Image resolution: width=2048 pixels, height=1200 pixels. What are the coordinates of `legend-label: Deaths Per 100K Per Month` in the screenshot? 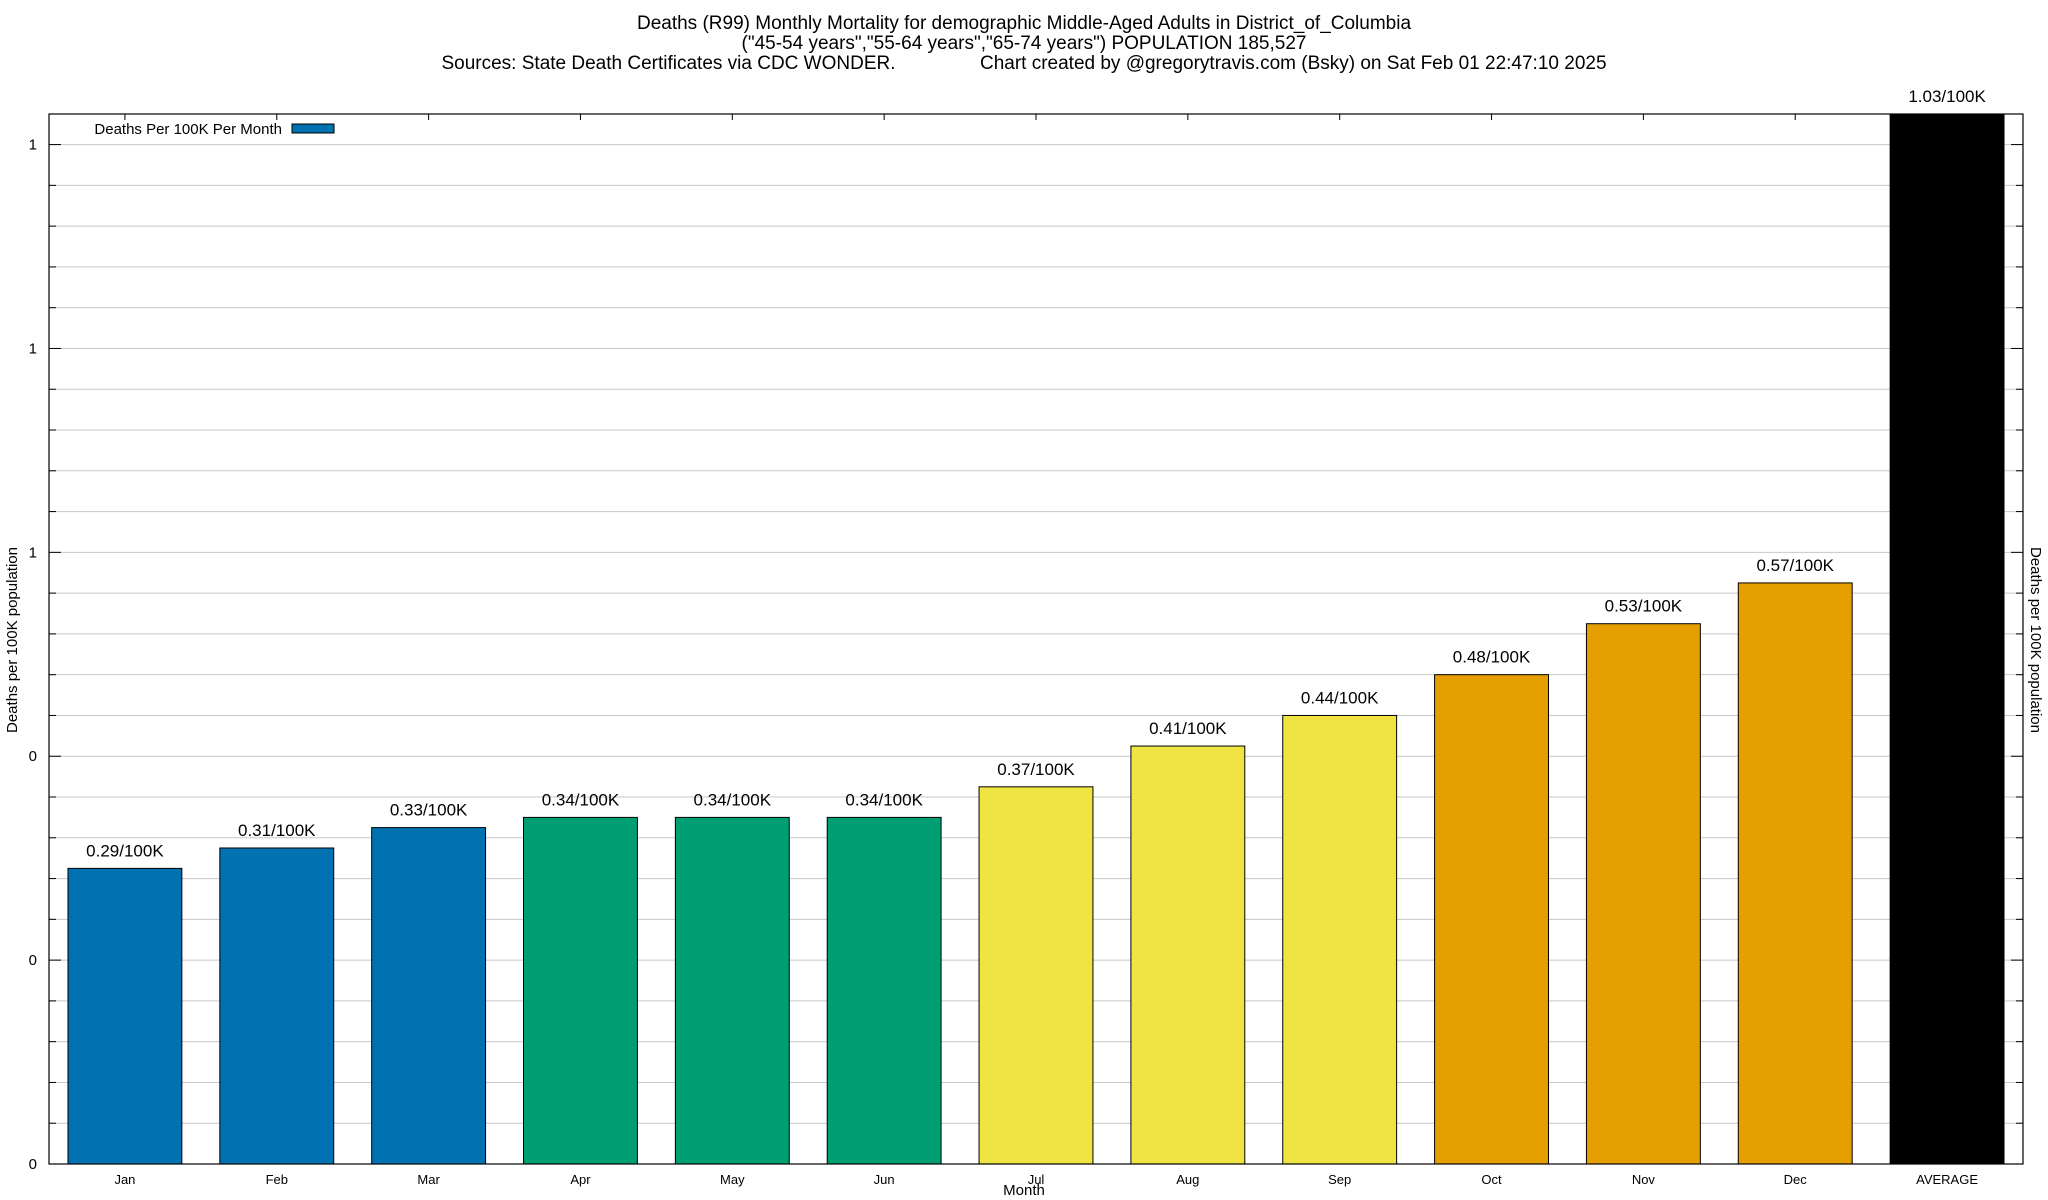 It's located at (188, 129).